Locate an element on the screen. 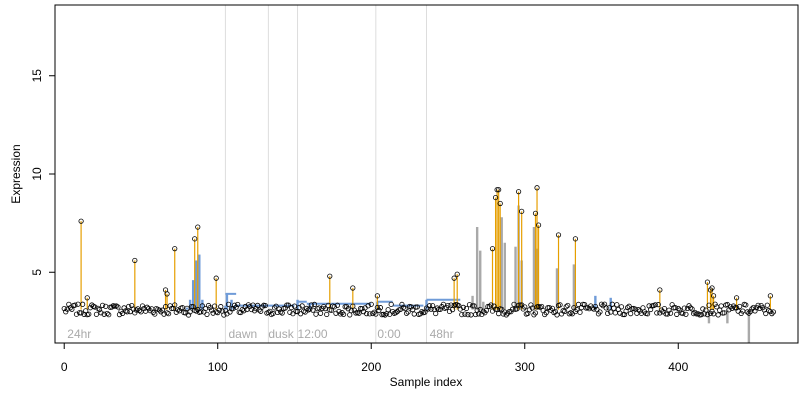 This screenshot has width=800, height=405. segment-label: dusk is located at coordinates (281, 334).